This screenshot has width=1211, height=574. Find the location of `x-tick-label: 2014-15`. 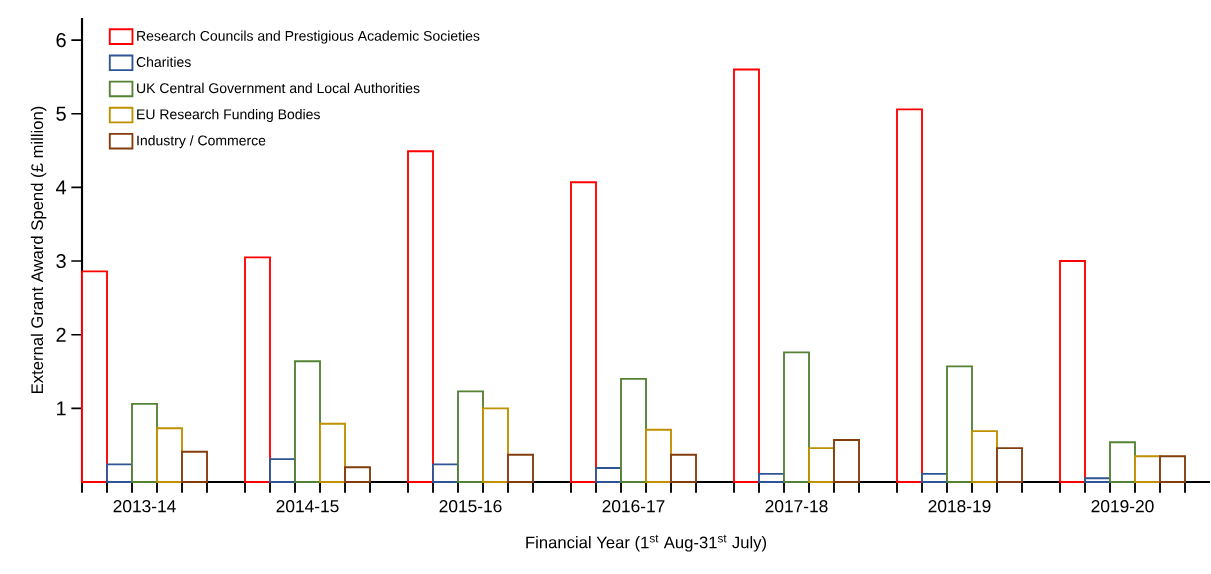

x-tick-label: 2014-15 is located at coordinates (307, 506).